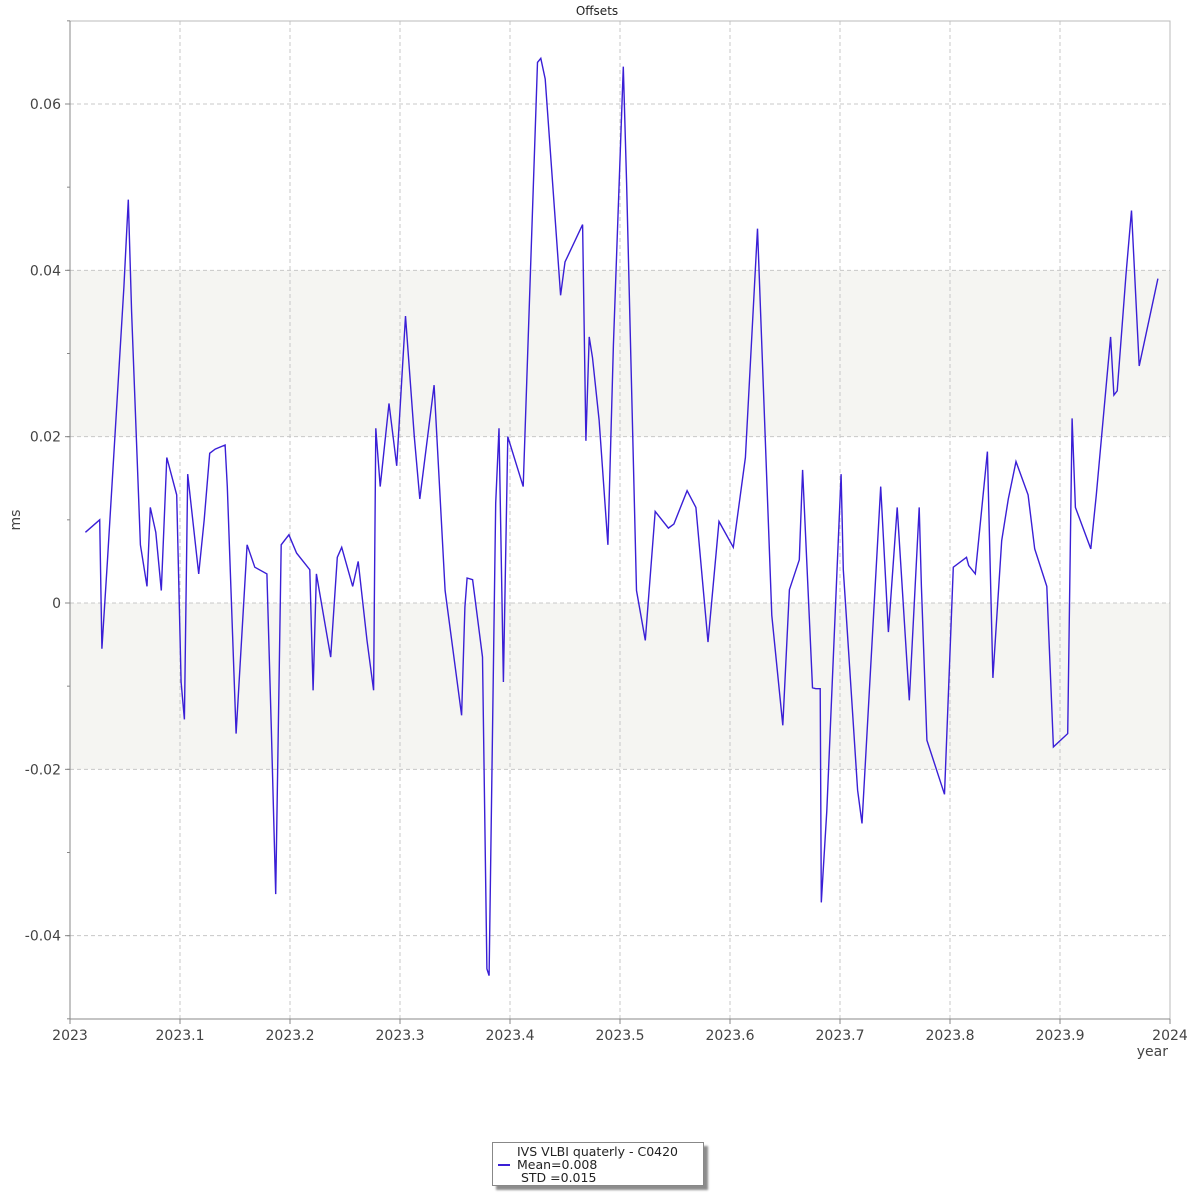 This screenshot has width=1200, height=1200. Describe the element at coordinates (45, 271) in the screenshot. I see `y-tick-label: 0.04` at that location.